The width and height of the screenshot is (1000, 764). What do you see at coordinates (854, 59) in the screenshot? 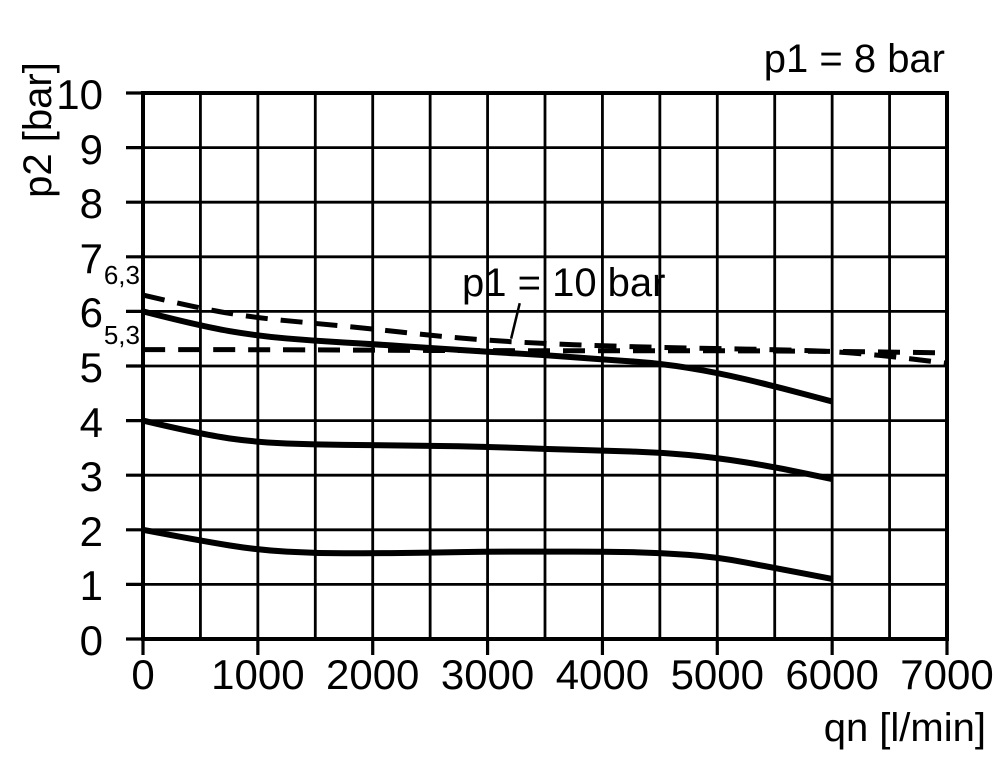
I see `p1-8bar-annotation: p1 = 8 bar` at bounding box center [854, 59].